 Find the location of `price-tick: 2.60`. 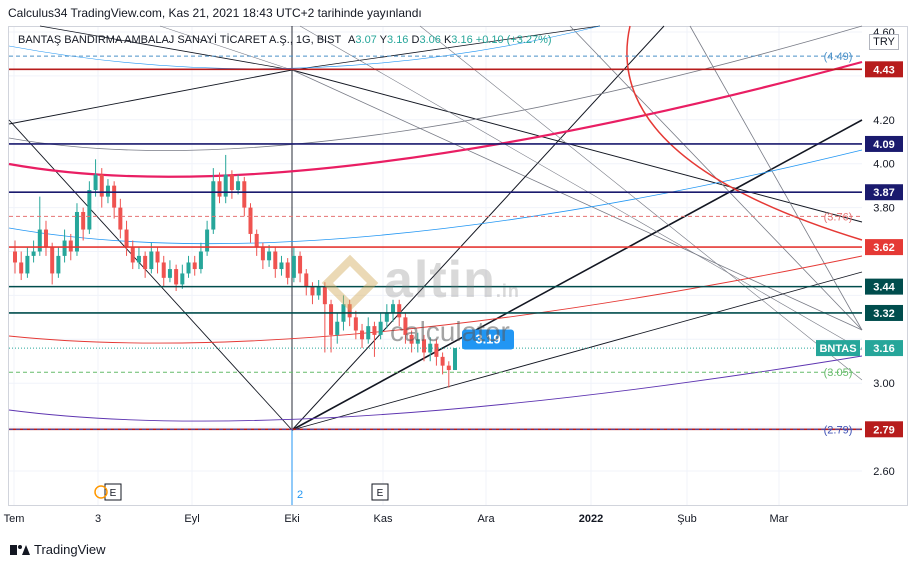

price-tick: 2.60 is located at coordinates (883, 472).